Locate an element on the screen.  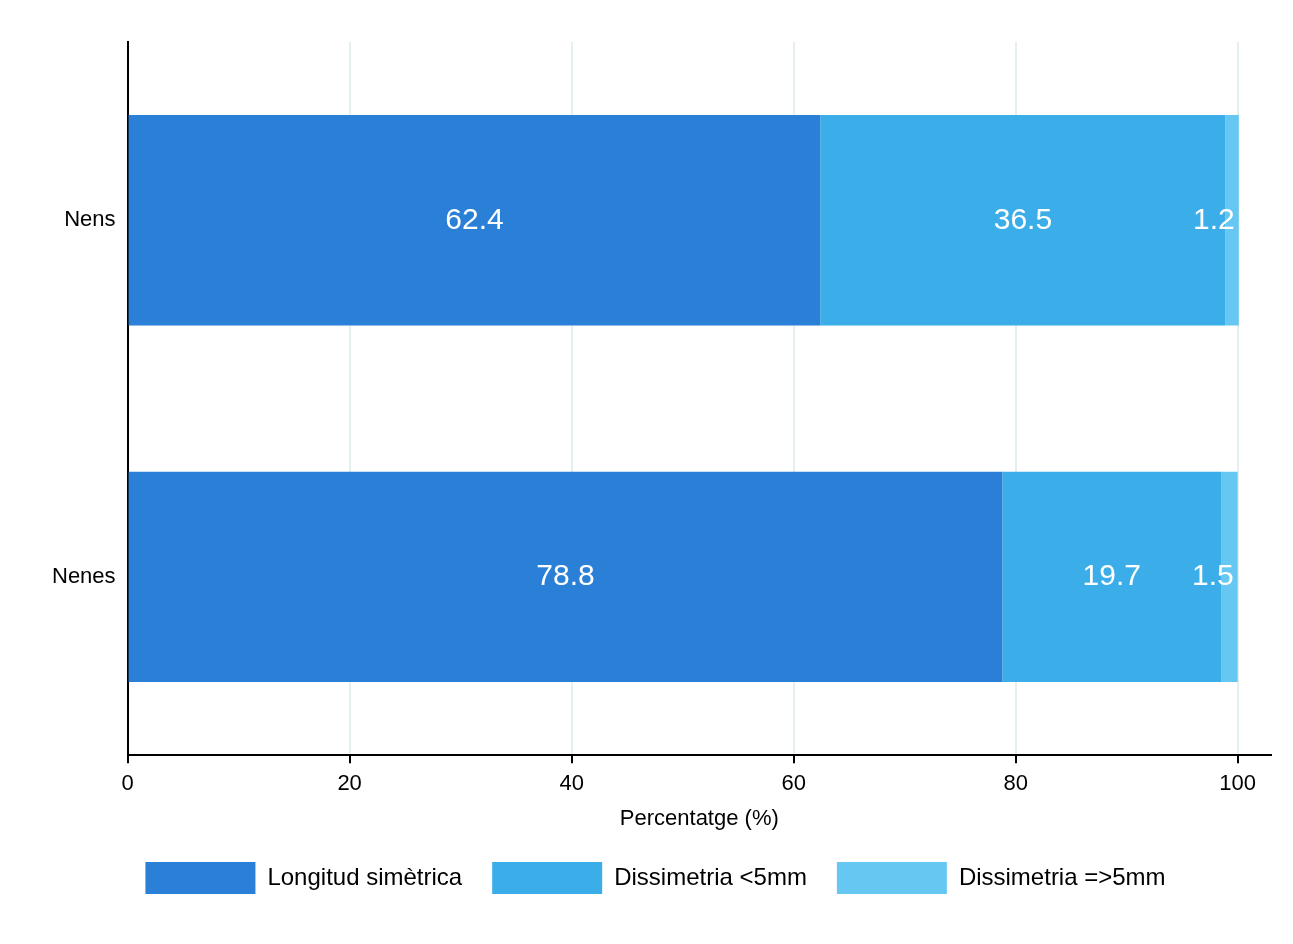
data-label: 62.4 is located at coordinates (474, 218).